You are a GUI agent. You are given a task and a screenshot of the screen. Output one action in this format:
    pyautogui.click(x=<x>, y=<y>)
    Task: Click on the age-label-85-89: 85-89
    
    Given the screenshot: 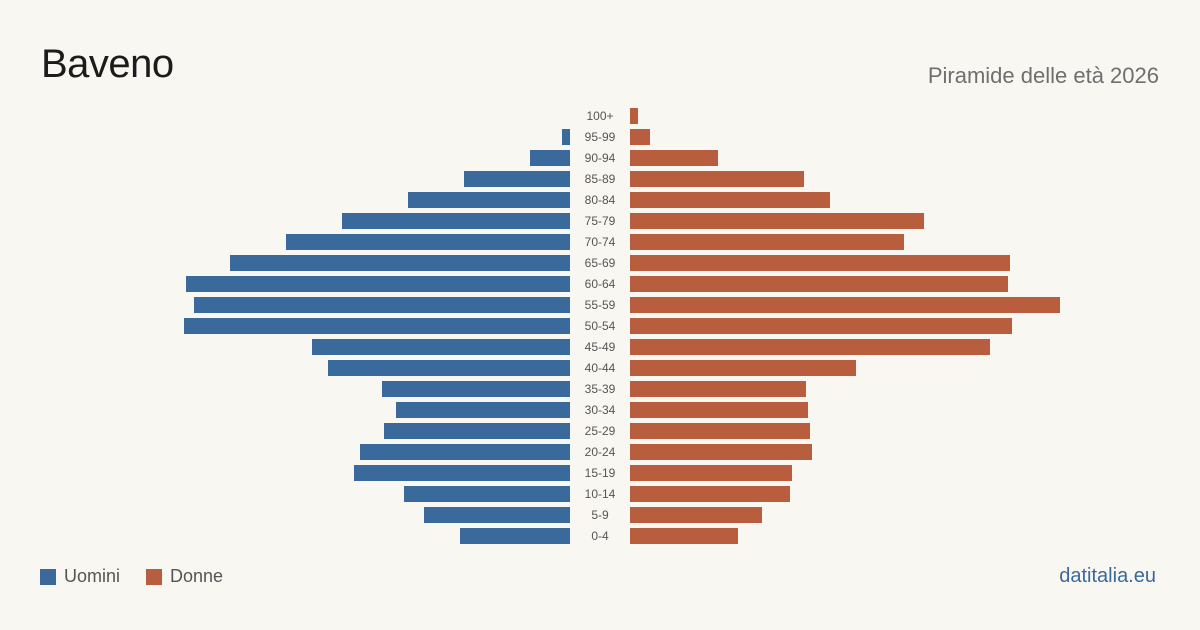 What is the action you would take?
    pyautogui.click(x=600, y=179)
    